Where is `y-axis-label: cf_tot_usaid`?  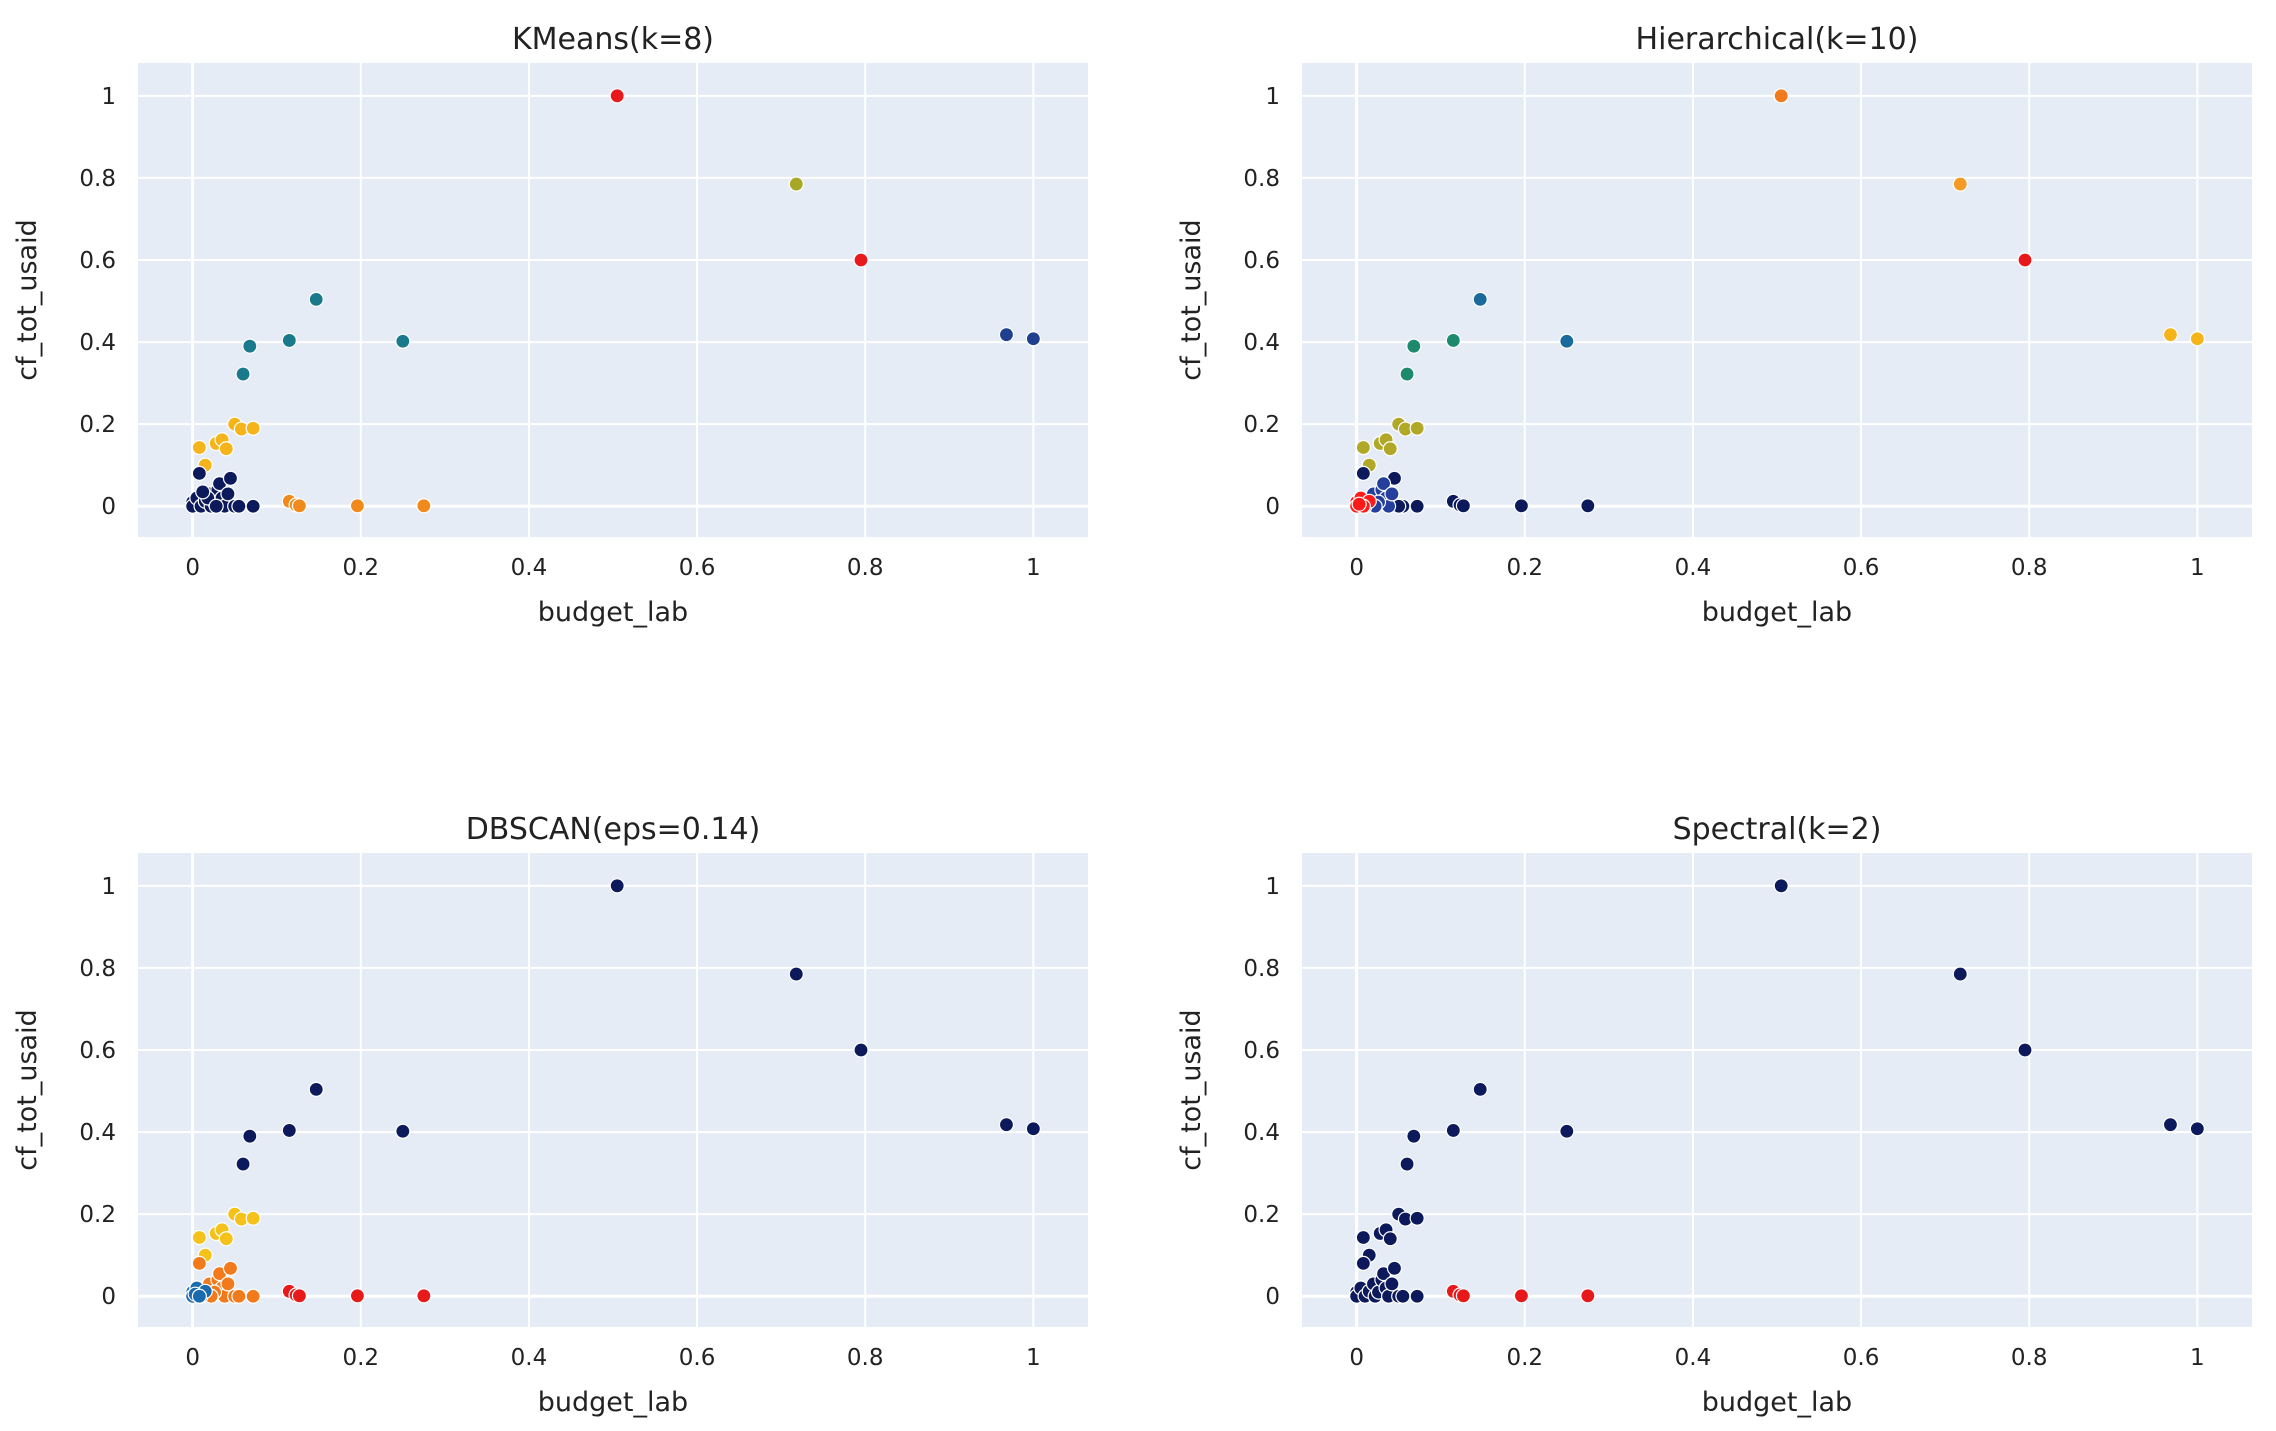
y-axis-label: cf_tot_usaid is located at coordinates (27, 299).